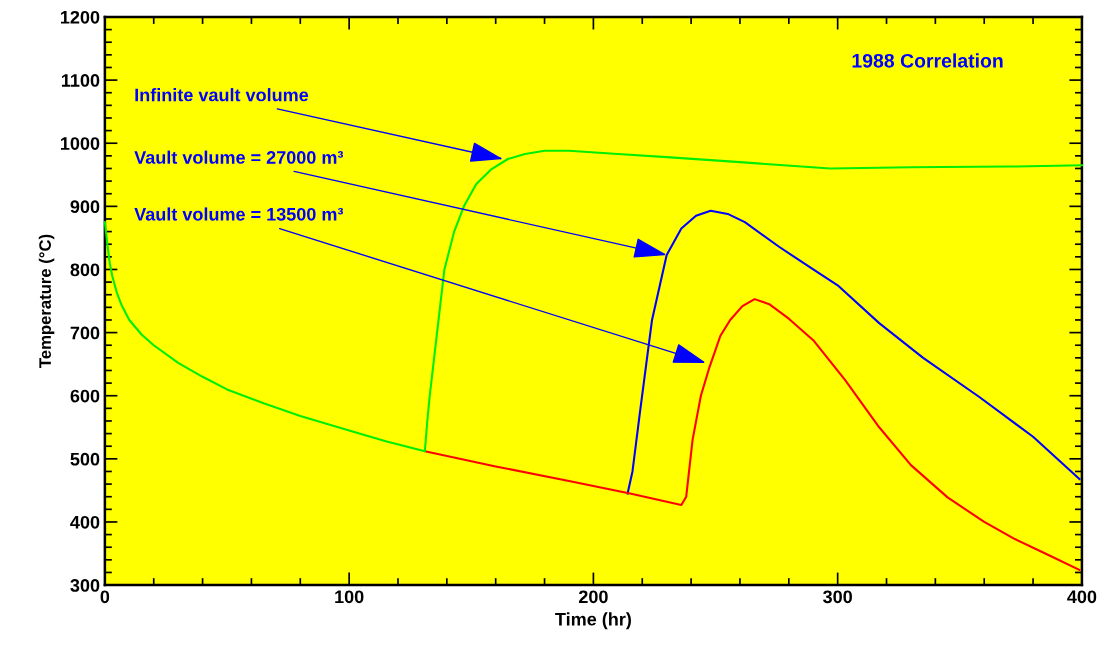 The height and width of the screenshot is (653, 1104). What do you see at coordinates (85, 459) in the screenshot?
I see `y-tick-label: 500` at bounding box center [85, 459].